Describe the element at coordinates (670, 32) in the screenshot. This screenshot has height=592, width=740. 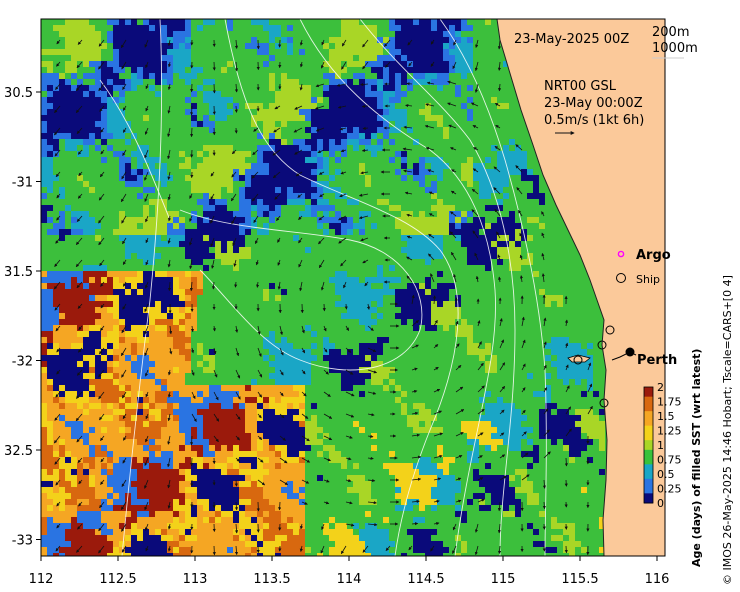
I see `depth-200-label: 200m` at that location.